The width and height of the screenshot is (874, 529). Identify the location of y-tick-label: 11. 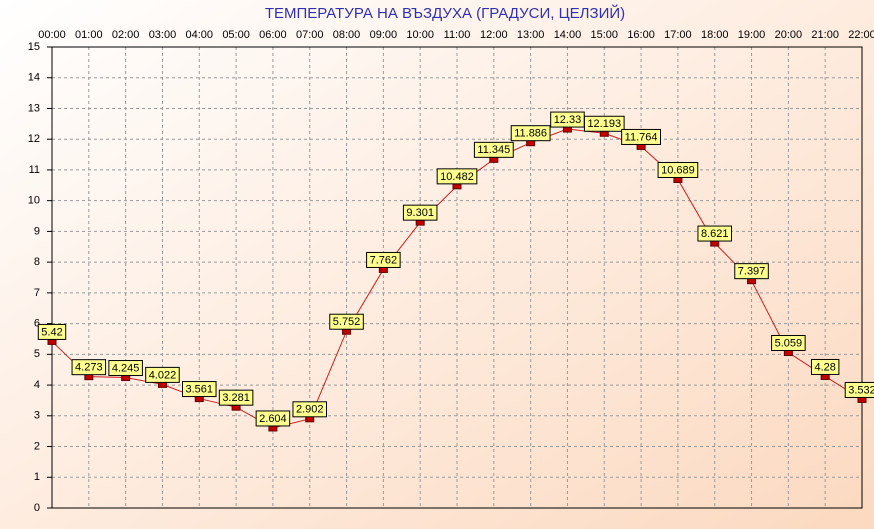
(34, 170).